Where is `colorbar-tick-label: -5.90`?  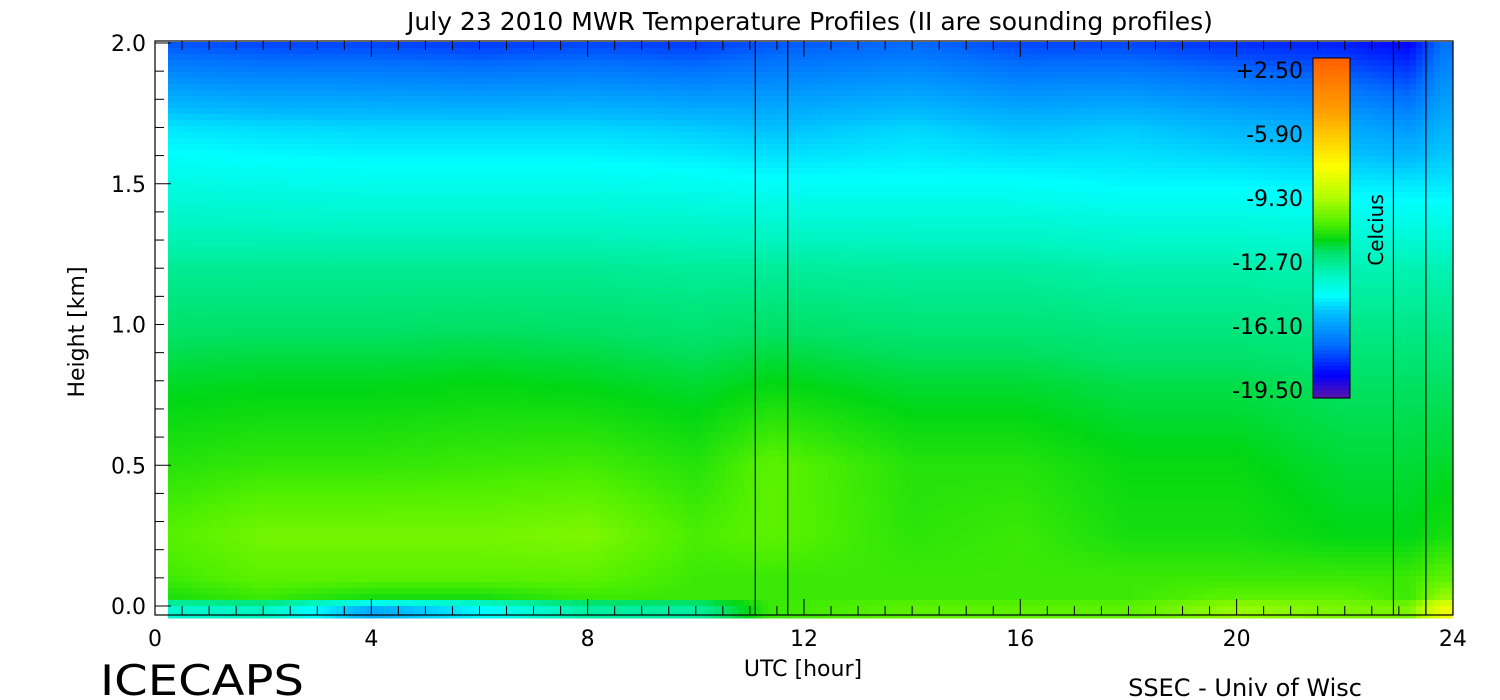 colorbar-tick-label: -5.90 is located at coordinates (1274, 135).